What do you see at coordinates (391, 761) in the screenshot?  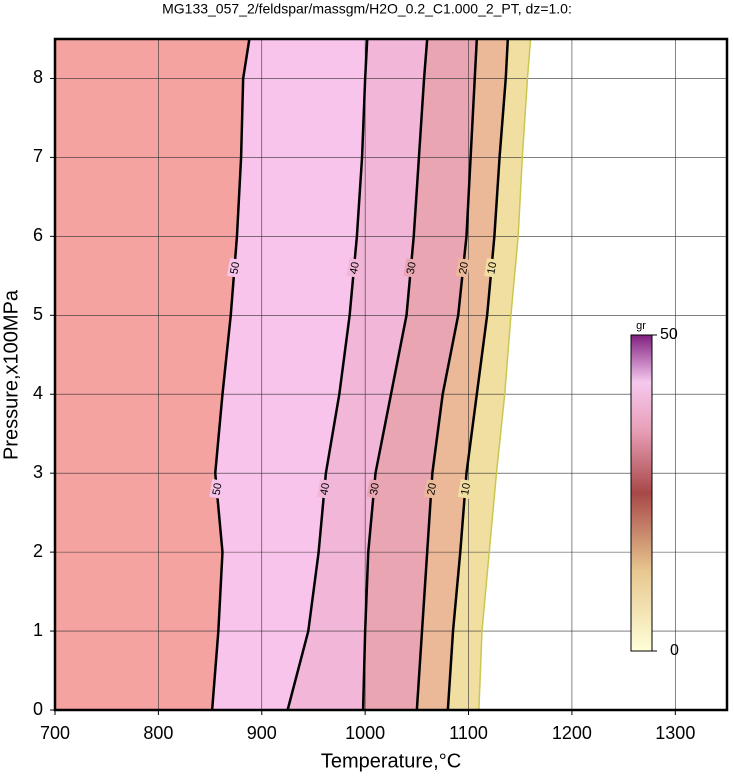 I see `x-axis-label: Temperature,°C` at bounding box center [391, 761].